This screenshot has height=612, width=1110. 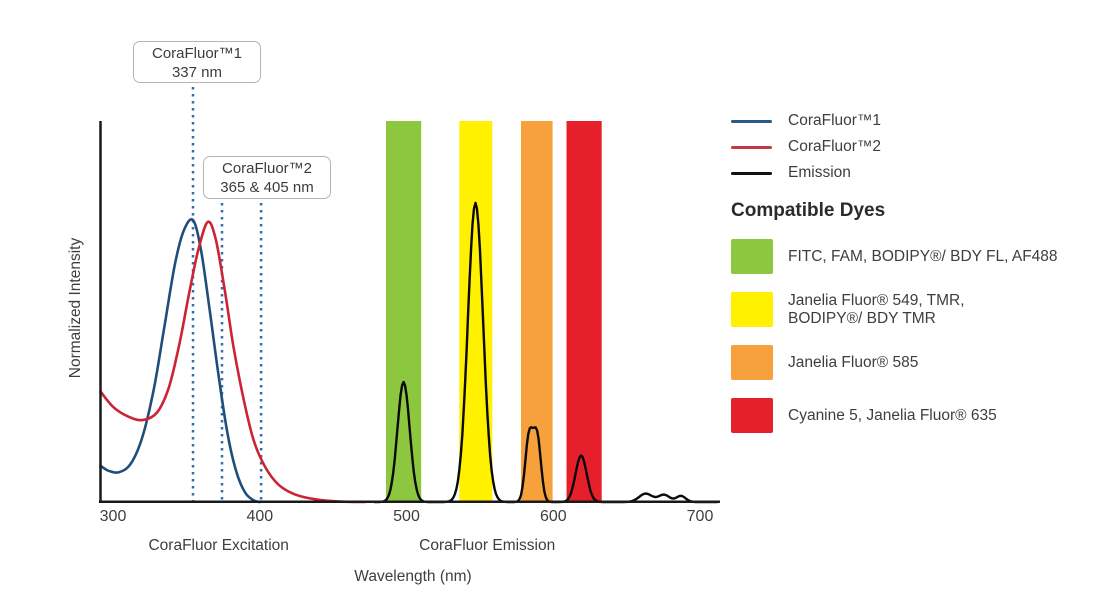 I want to click on y-axis-title: Normalized Intensity, so click(x=75, y=308).